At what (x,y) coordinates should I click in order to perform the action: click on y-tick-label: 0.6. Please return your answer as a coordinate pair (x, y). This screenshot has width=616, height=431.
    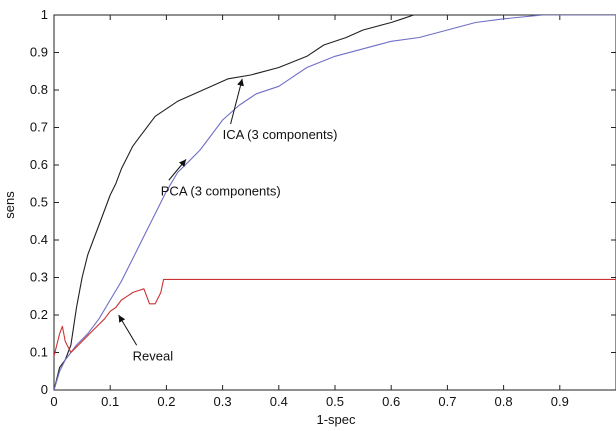
    Looking at the image, I should click on (39, 164).